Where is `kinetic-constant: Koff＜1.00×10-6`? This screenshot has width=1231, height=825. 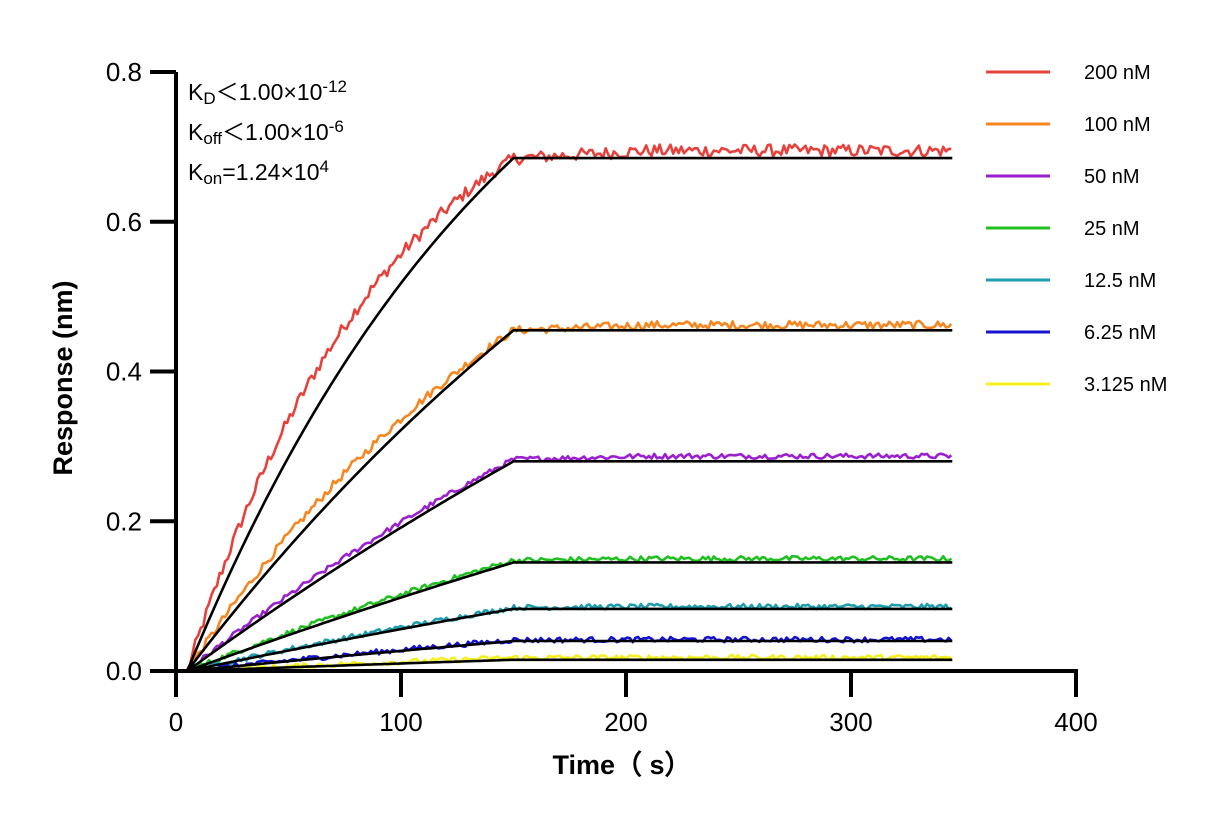 kinetic-constant: Koff＜1.00×10-6 is located at coordinates (266, 132).